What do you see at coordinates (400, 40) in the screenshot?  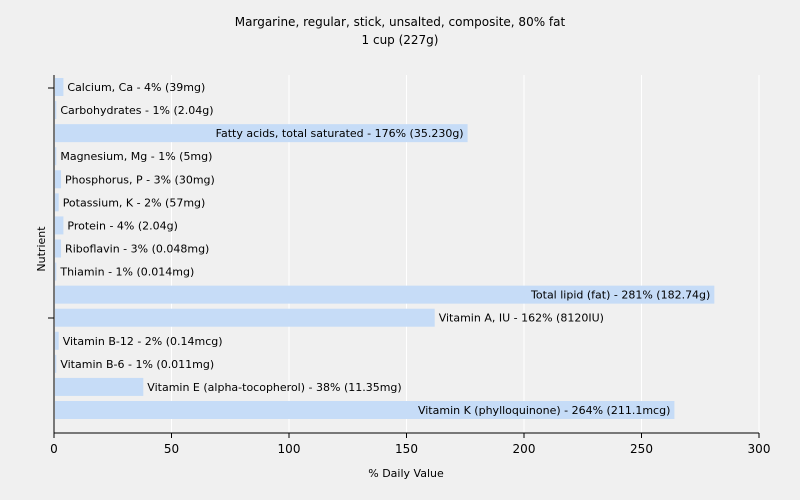 I see `chart-subtitle: 1 cup (227g)` at bounding box center [400, 40].